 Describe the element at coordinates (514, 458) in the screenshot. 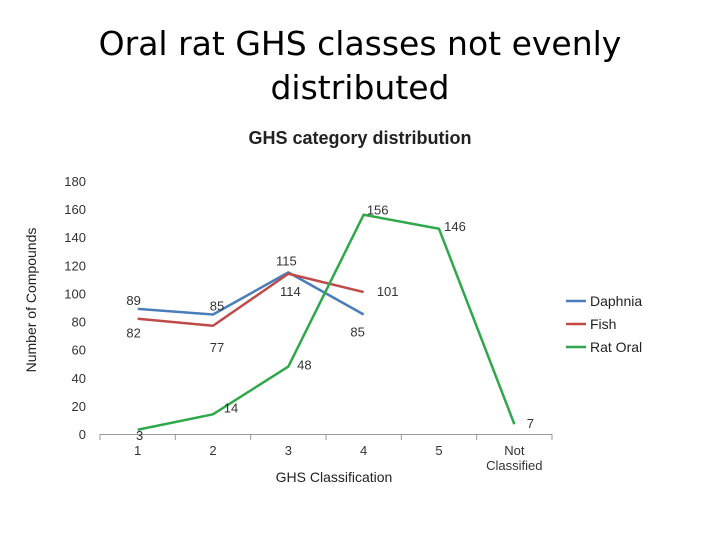

I see `x-tick-label: Not Classified` at that location.